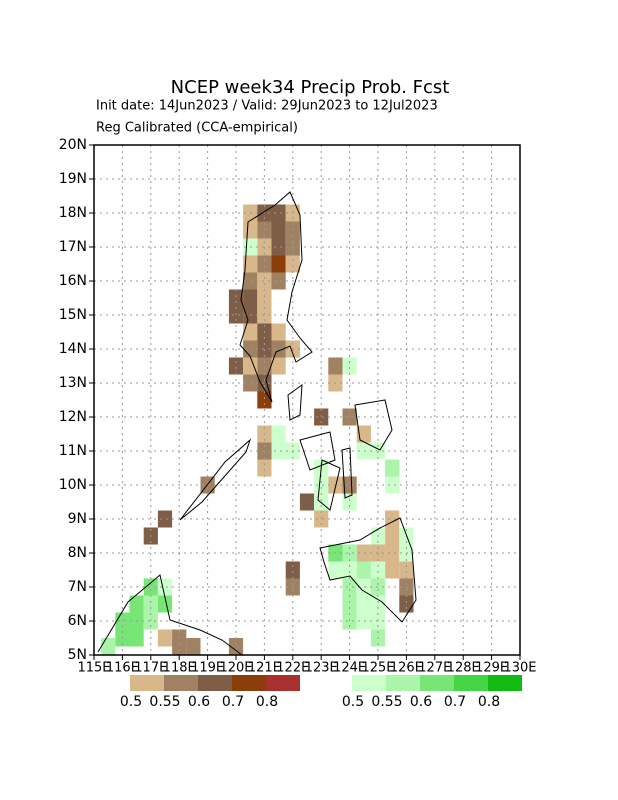 The width and height of the screenshot is (618, 800). Describe the element at coordinates (368, 570) in the screenshot. I see `coast-mindanao` at that location.